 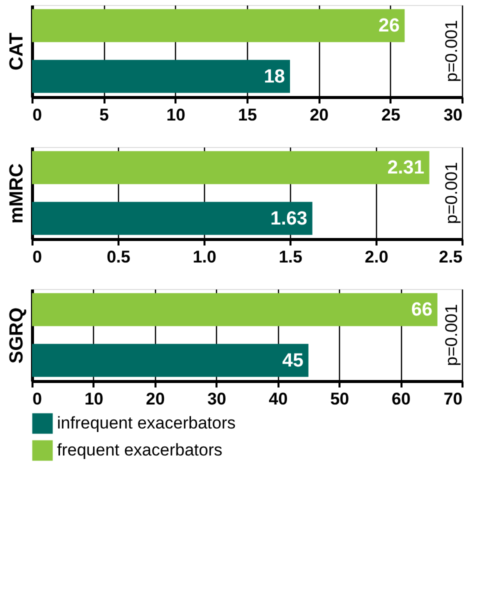 What do you see at coordinates (453, 399) in the screenshot?
I see `x-tick-label: 70` at bounding box center [453, 399].